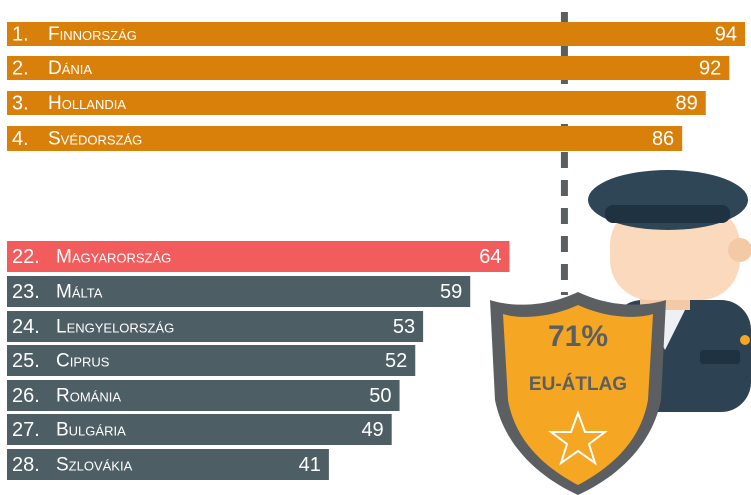 The image size is (751, 495). Describe the element at coordinates (94, 465) in the screenshot. I see `category-label: Szlovákia` at that location.